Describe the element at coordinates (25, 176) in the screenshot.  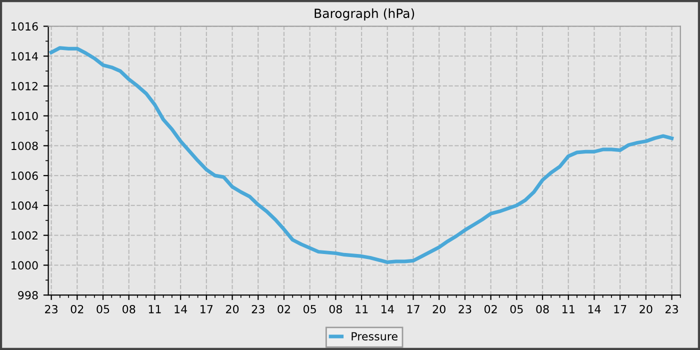
I see `y-tick-label: 1006` at that location.